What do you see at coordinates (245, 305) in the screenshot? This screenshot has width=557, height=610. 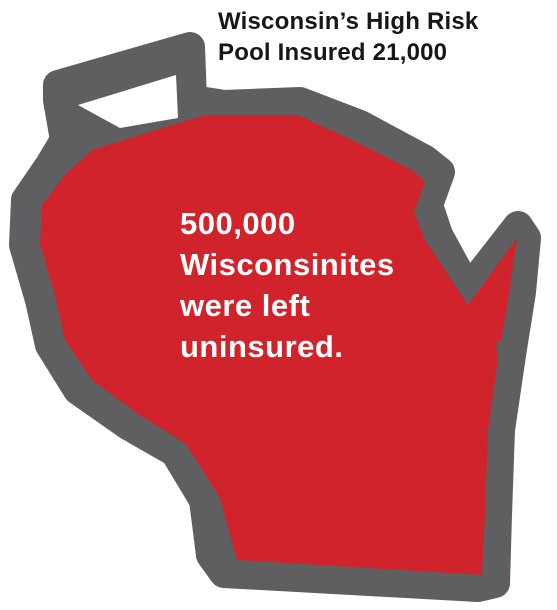 I see `callout-line-3: were left` at bounding box center [245, 305].